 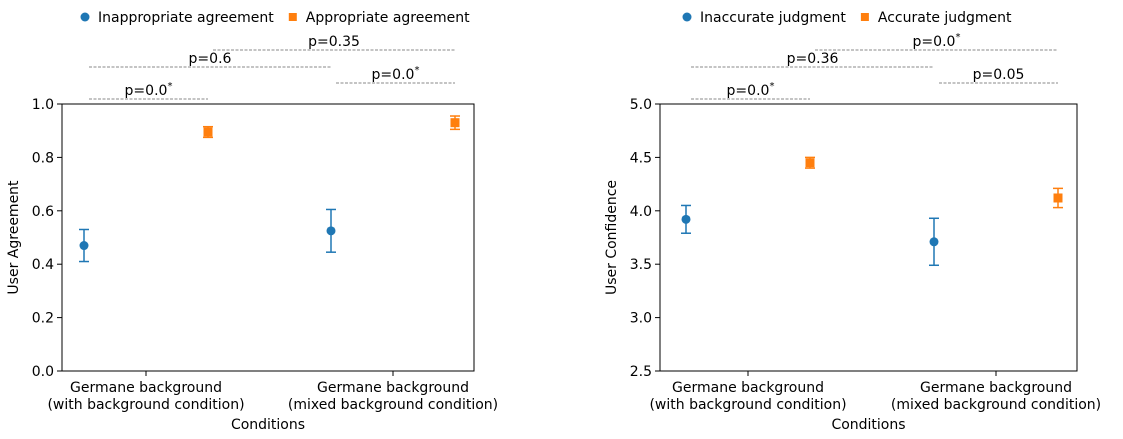 What do you see at coordinates (641, 158) in the screenshot?
I see `y-tick-label: 4.5` at bounding box center [641, 158].